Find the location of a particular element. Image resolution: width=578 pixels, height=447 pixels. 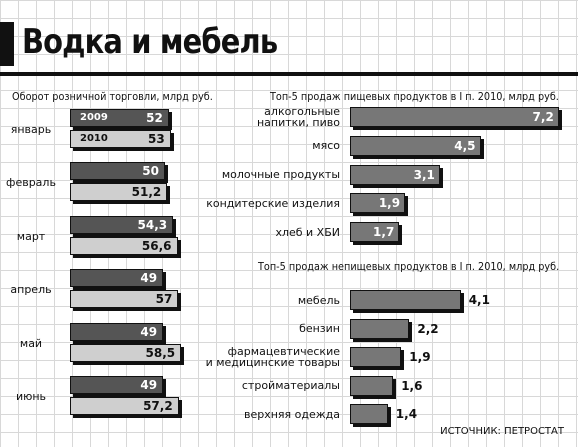

value-label: 53 is located at coordinates (156, 139).